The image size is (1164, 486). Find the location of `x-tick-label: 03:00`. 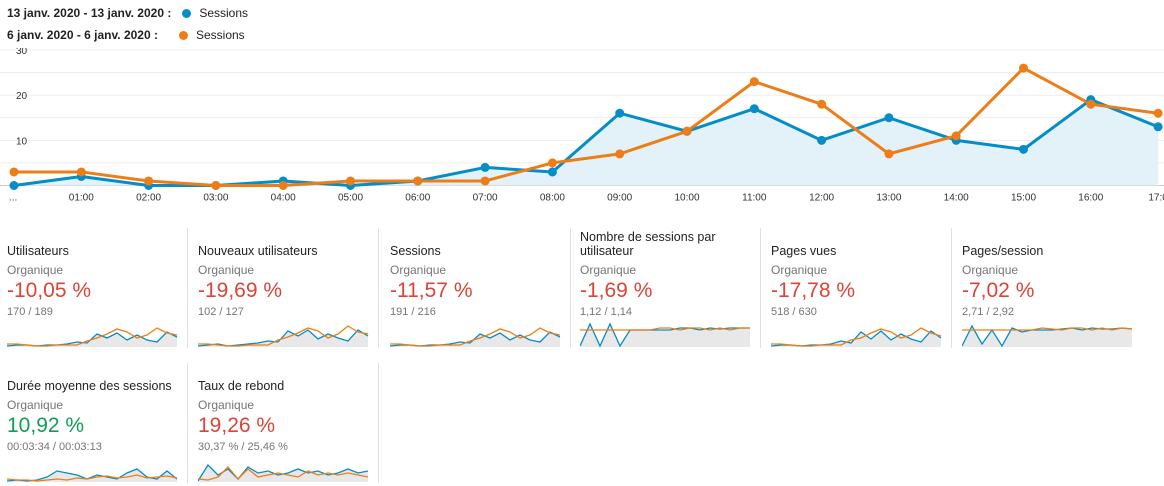

x-tick-label: 03:00 is located at coordinates (215, 198).